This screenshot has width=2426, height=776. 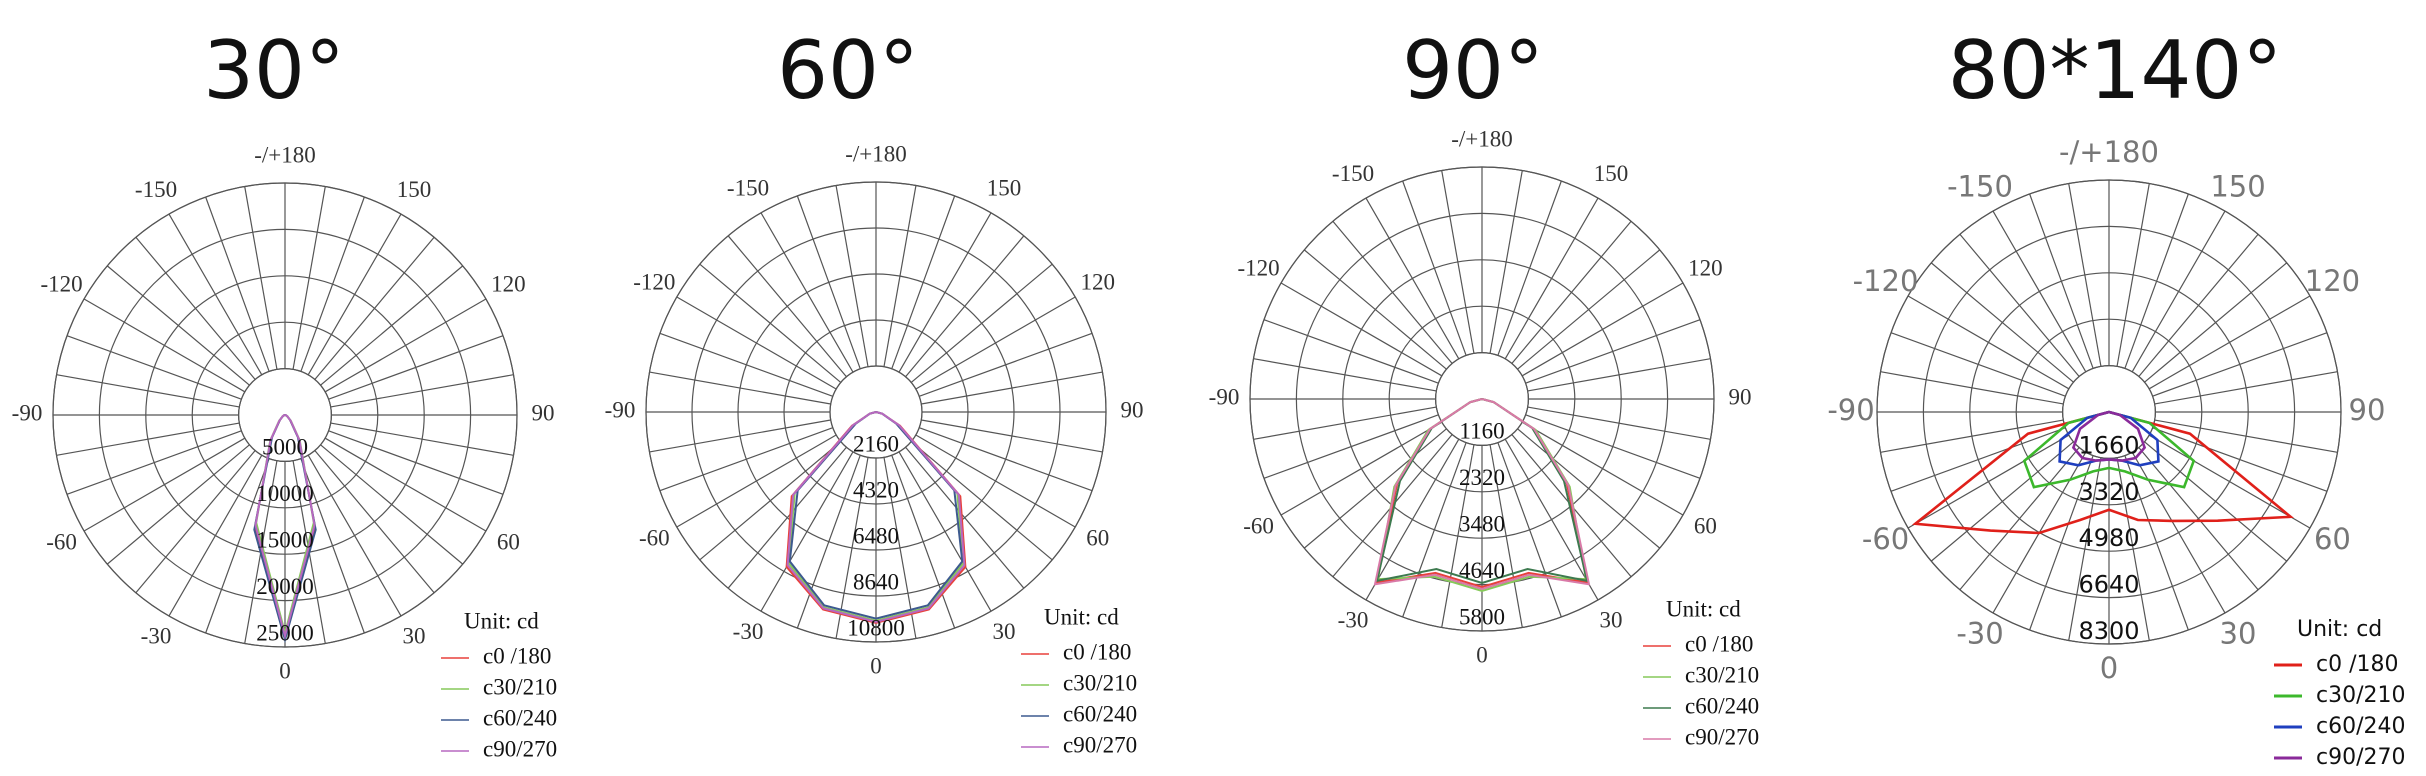 I want to click on radial-tick-label: 1660, so click(x=2108, y=445).